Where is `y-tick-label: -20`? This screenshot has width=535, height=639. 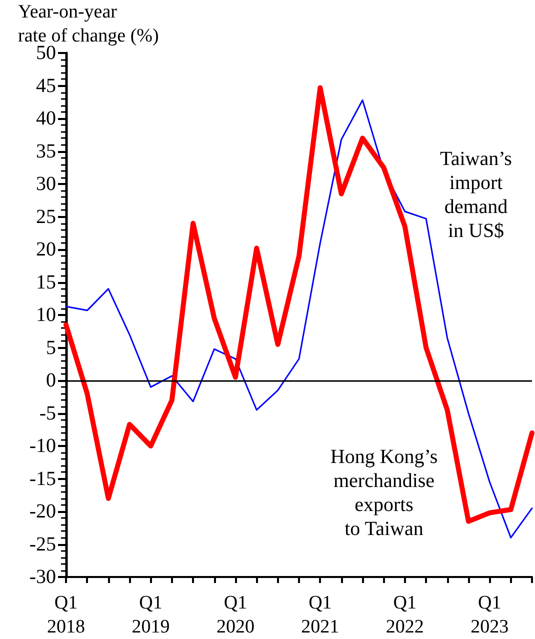 y-tick-label: -20 is located at coordinates (42, 511).